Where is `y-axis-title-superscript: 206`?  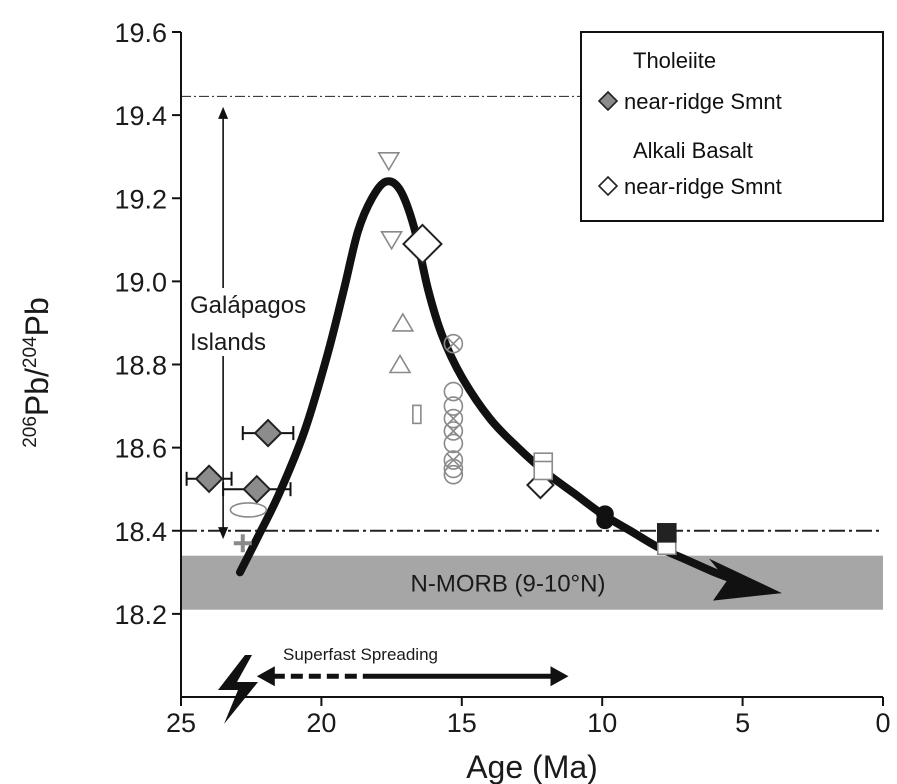
y-axis-title-superscript: 206 is located at coordinates (30, 432).